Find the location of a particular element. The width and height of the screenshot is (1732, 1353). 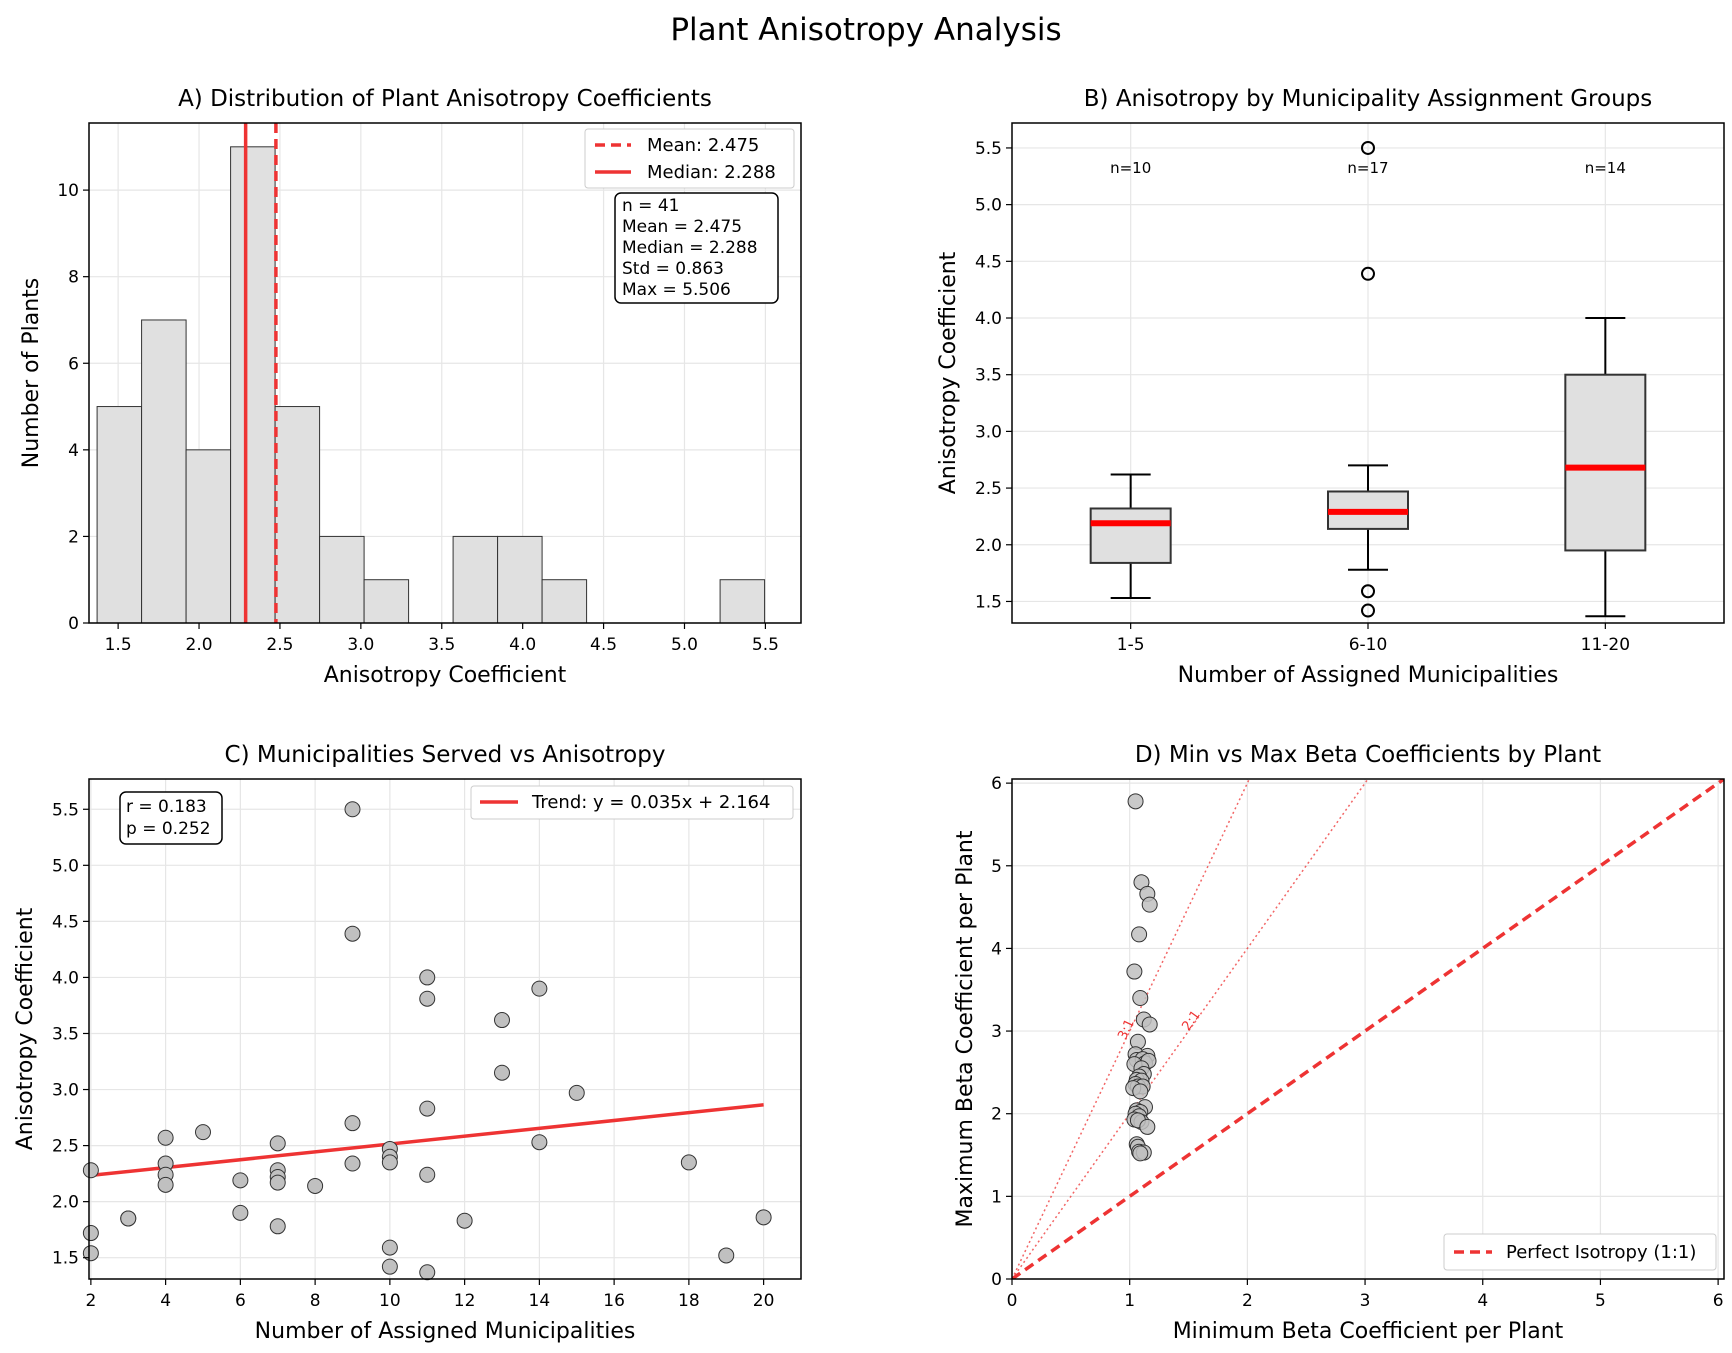

x-tick-label: 20 is located at coordinates (764, 1301).